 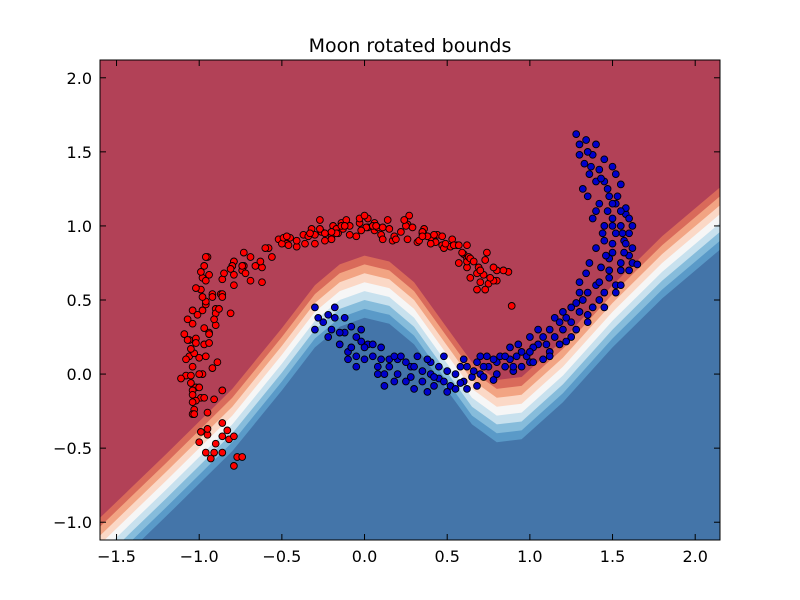 I want to click on x-tick-label: −1.0, so click(x=199, y=556).